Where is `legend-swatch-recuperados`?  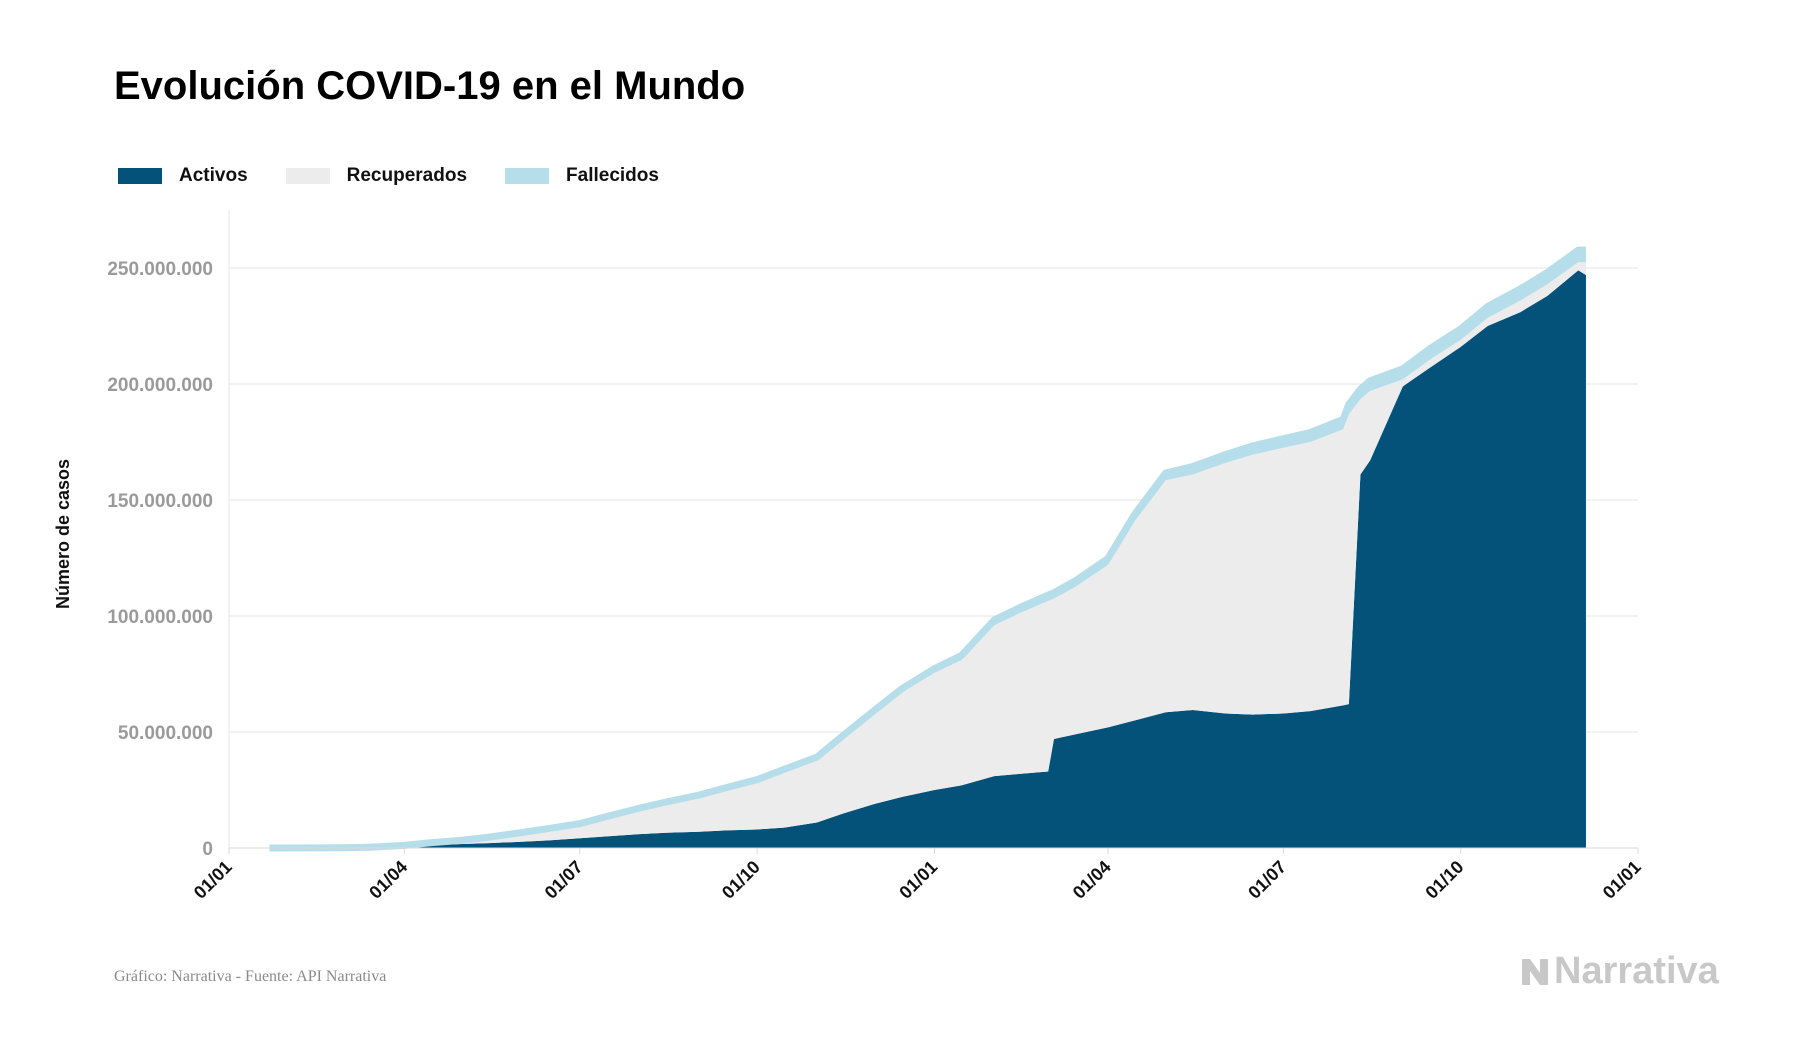
legend-swatch-recuperados is located at coordinates (307, 176).